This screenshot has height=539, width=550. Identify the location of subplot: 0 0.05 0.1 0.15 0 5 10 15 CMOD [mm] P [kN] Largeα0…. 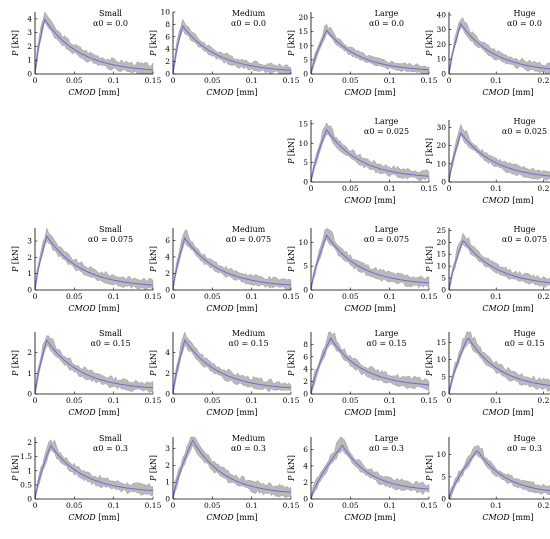
(362, 161).